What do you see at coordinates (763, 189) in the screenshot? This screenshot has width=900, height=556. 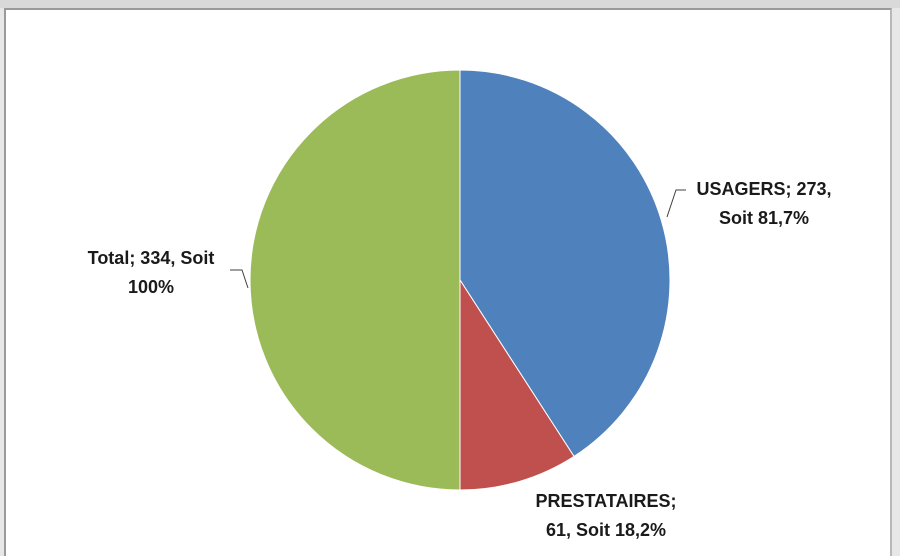 I see `data-label-usagers-line1: USAGERS; 273,` at bounding box center [763, 189].